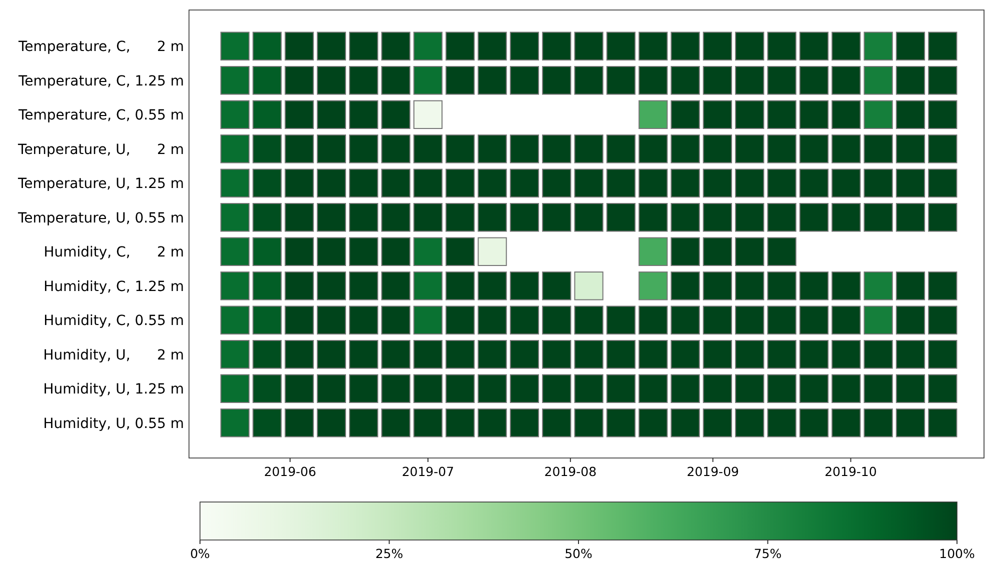 Image resolution: width=985 pixels, height=563 pixels. I want to click on color-bar-label: 100%, so click(957, 553).